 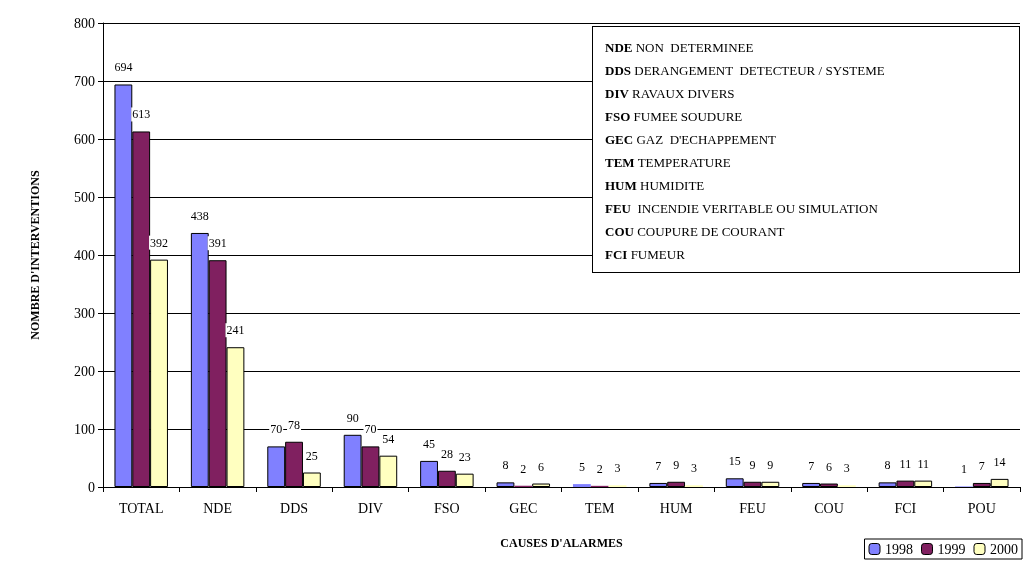 What do you see at coordinates (84, 81) in the screenshot?
I see `y-tick-label: 700` at bounding box center [84, 81].